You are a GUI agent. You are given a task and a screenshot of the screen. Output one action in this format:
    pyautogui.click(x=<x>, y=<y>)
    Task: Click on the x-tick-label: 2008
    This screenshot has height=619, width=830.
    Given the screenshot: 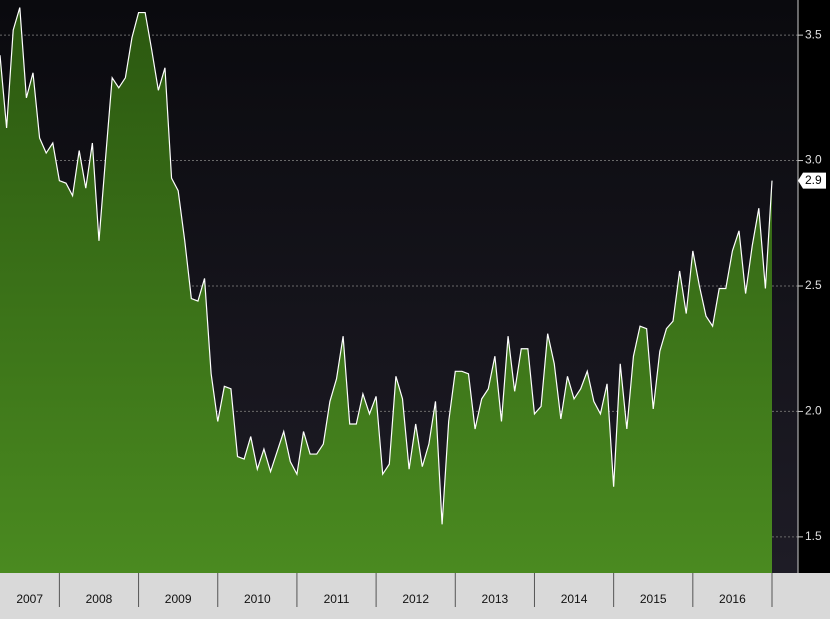 What is the action you would take?
    pyautogui.click(x=99, y=599)
    